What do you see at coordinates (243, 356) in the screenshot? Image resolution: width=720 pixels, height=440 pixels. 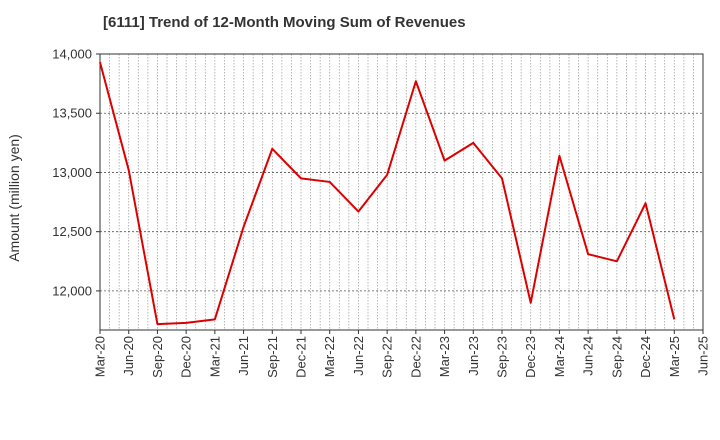 I see `x-tick-label: Jun-21` at bounding box center [243, 356].